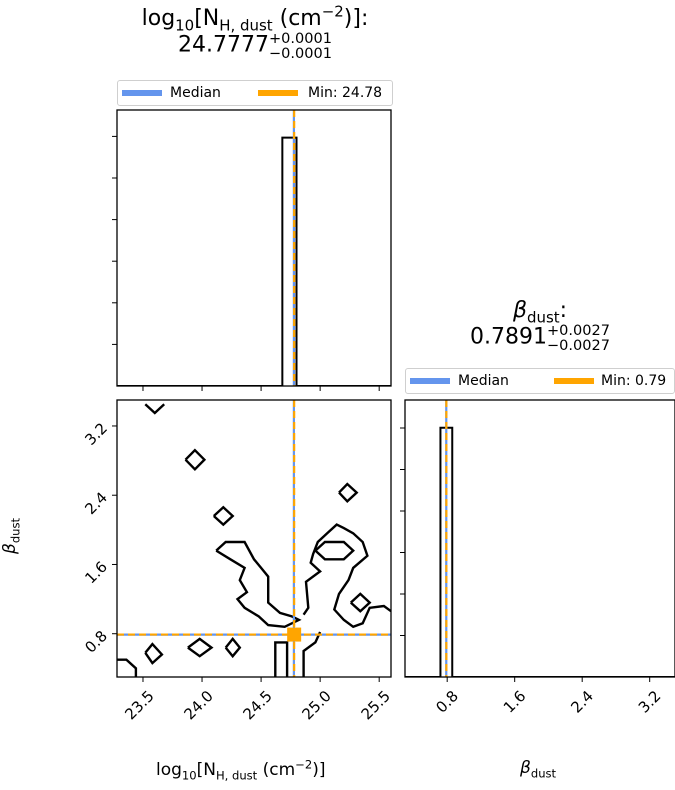  I want to click on joint-y-tick-label: 2.4, so click(96, 504).